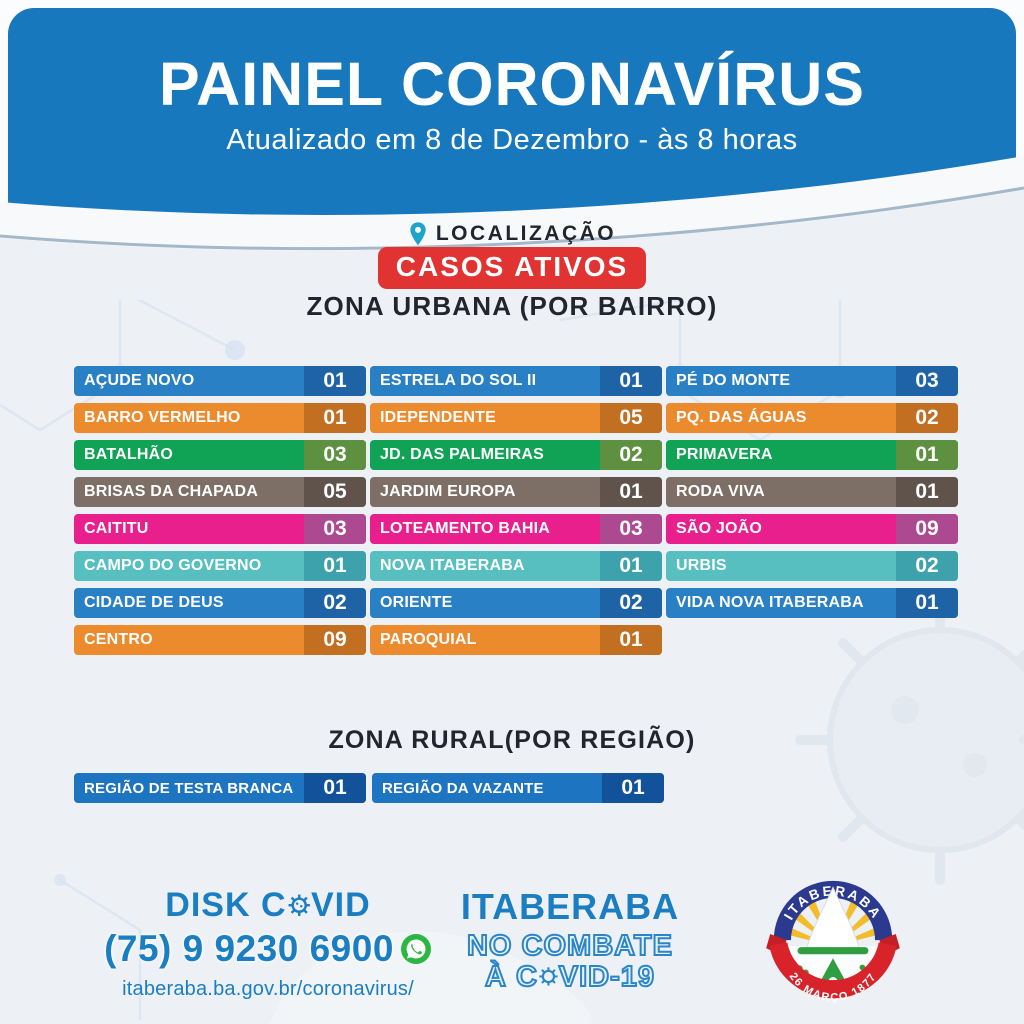  I want to click on rural-zone-title: ZONA RURAL(POR REGIÃO), so click(512, 740).